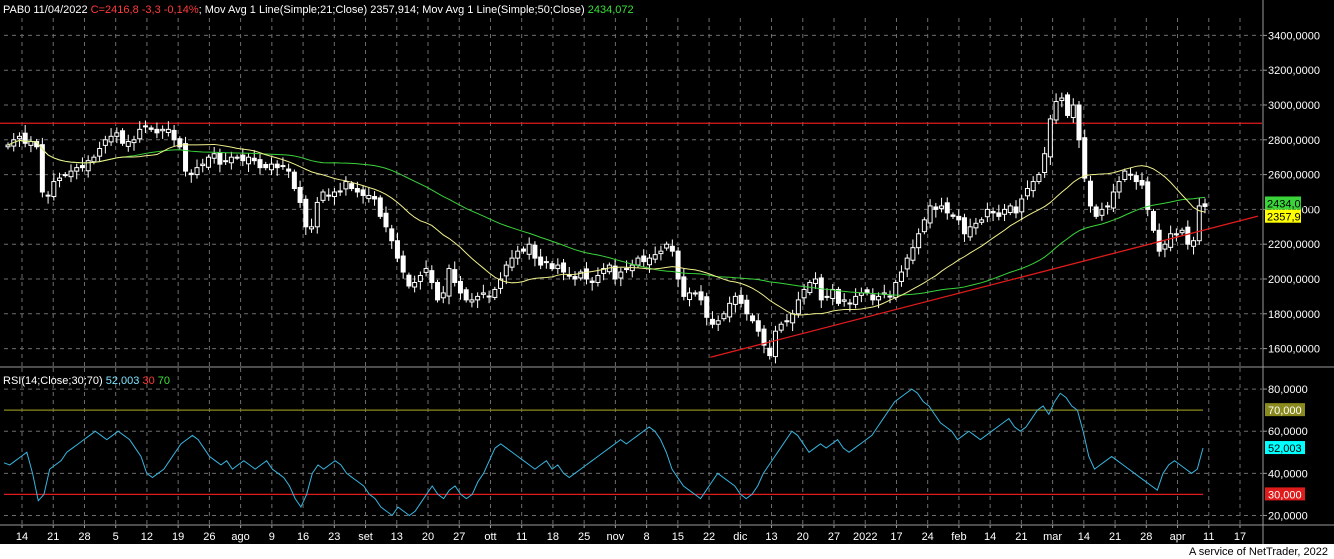  Describe the element at coordinates (209, 537) in the screenshot. I see `x-tick-label: 26` at that location.